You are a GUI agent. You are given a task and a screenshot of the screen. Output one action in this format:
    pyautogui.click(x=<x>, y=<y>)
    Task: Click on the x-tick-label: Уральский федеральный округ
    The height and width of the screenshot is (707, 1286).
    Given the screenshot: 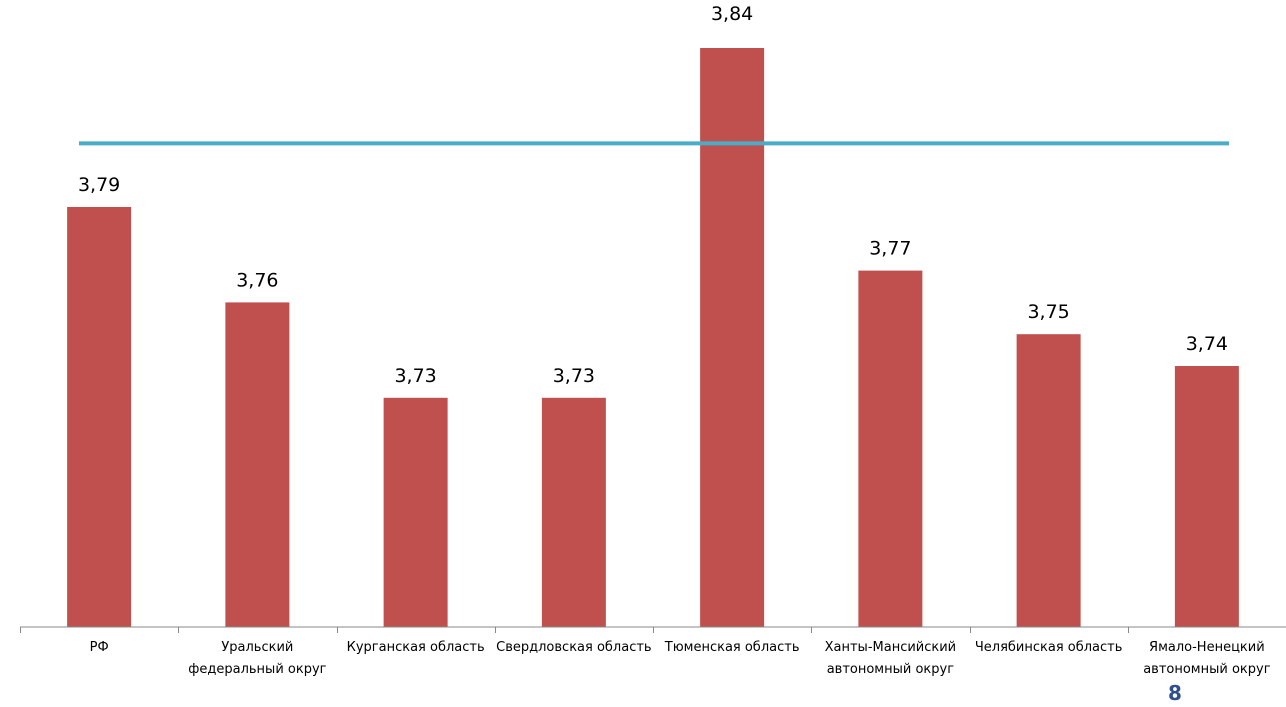 What is the action you would take?
    pyautogui.click(x=257, y=658)
    